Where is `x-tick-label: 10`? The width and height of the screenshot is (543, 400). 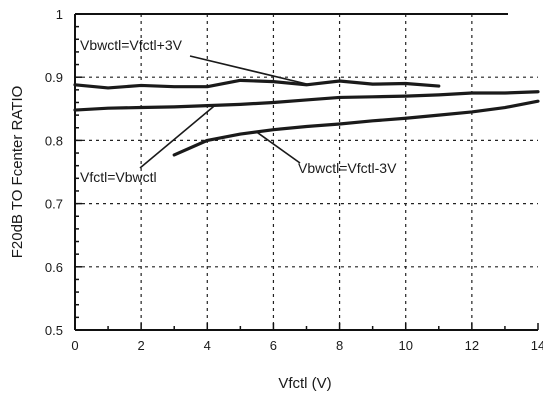 x-tick-label: 10 is located at coordinates (405, 345).